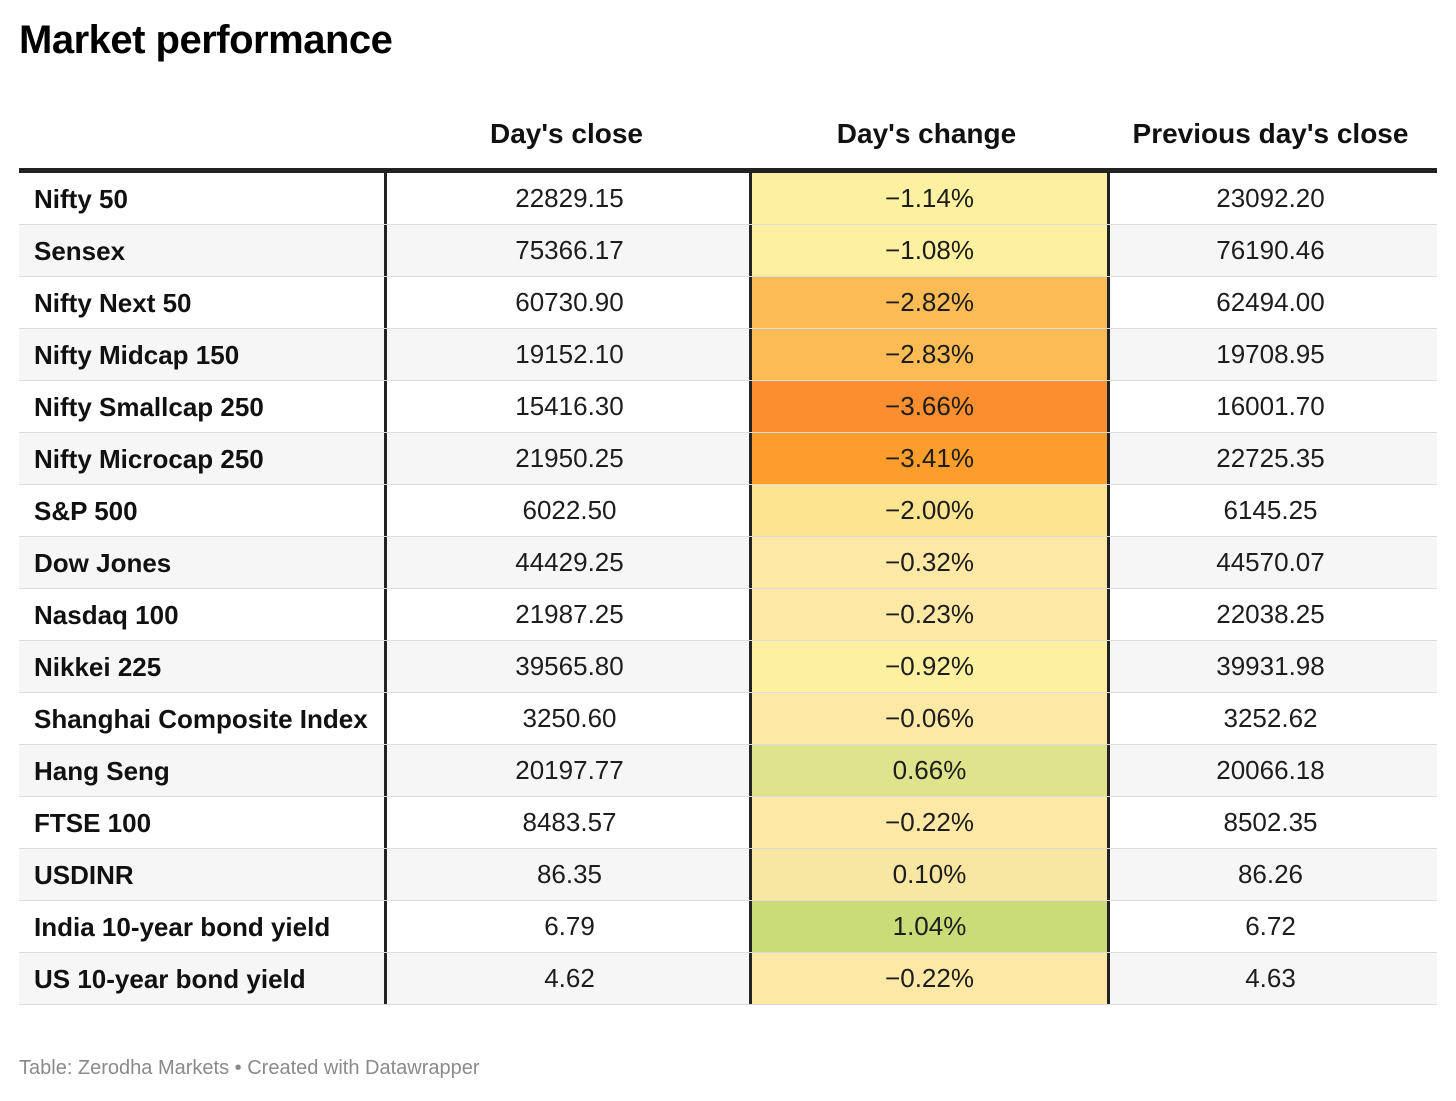  Describe the element at coordinates (929, 562) in the screenshot. I see `days-change-value: −0.32%` at that location.